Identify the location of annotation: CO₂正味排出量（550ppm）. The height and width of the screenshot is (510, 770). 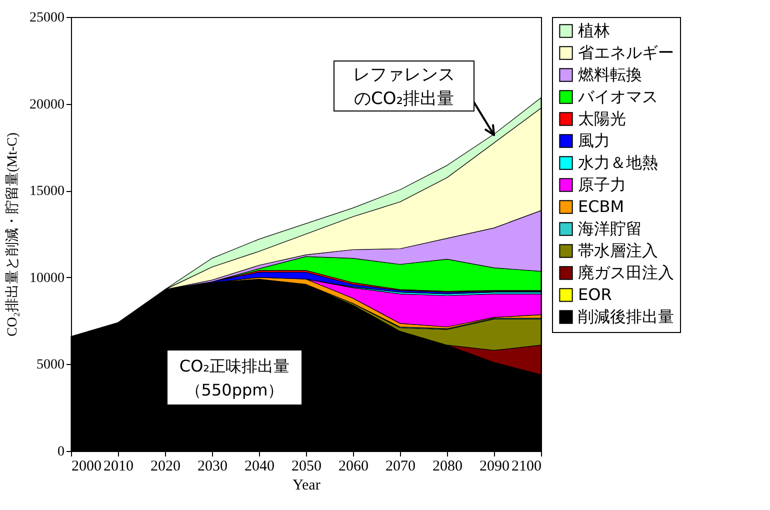
(234, 378).